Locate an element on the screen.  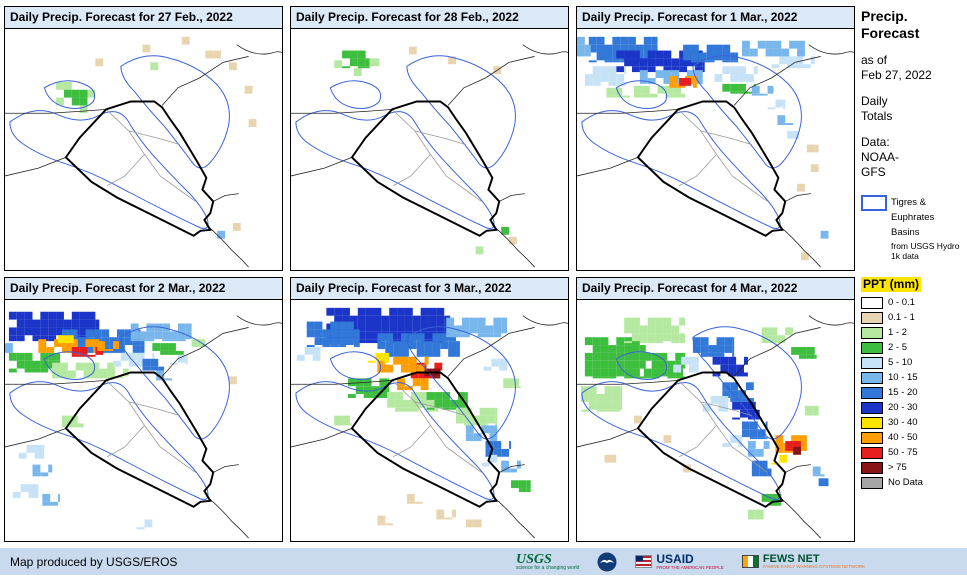
legend-row: 0 - 0.1 is located at coordinates (912, 302).